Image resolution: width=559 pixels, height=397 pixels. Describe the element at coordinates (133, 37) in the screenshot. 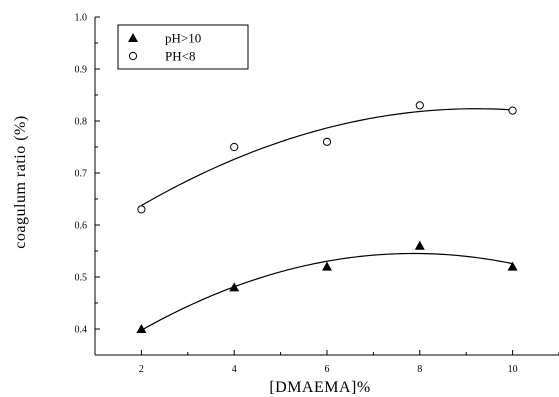

I see `legend-marker-triangle` at that location.